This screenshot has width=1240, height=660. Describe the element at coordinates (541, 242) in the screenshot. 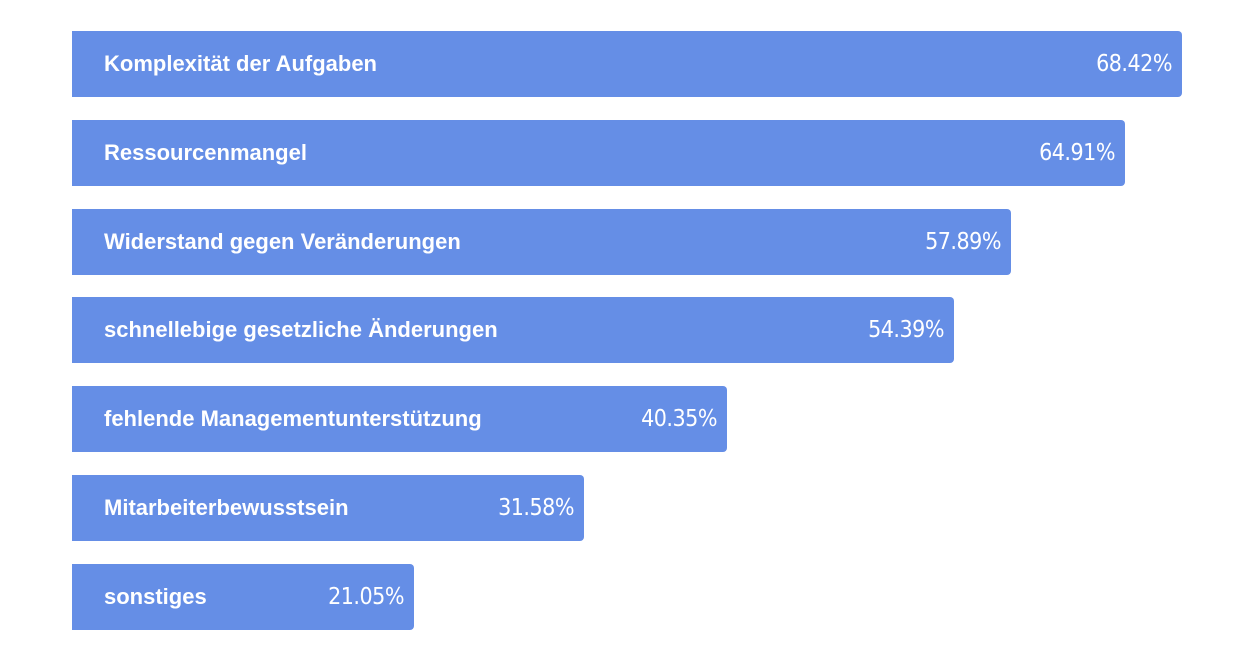

I see `bar-2: Widerstand gegen Veränderungen 57.89%` at that location.